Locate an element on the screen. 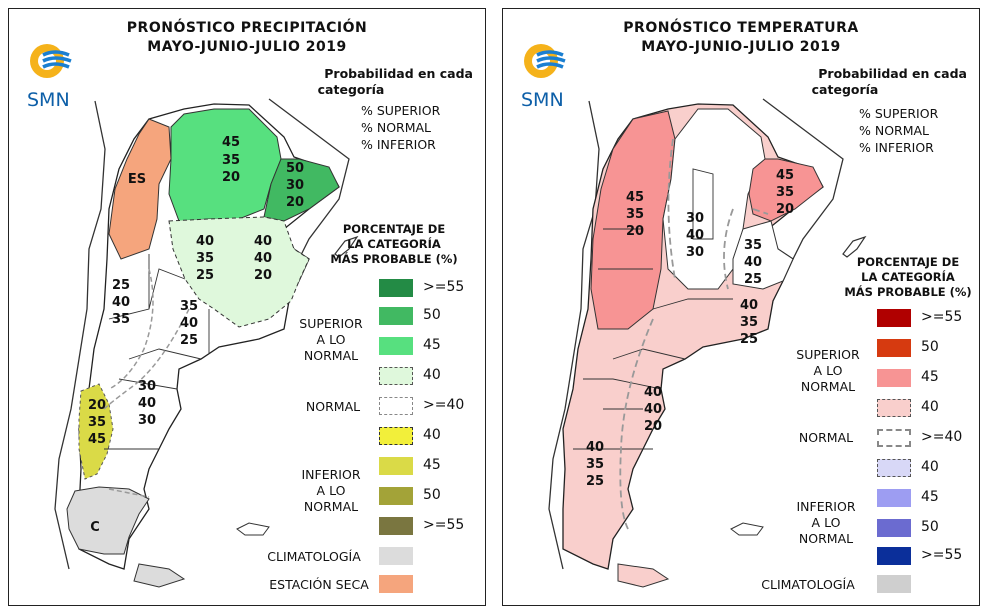 The width and height of the screenshot is (986, 612). legend-inferior-50-swatch-r is located at coordinates (894, 528).